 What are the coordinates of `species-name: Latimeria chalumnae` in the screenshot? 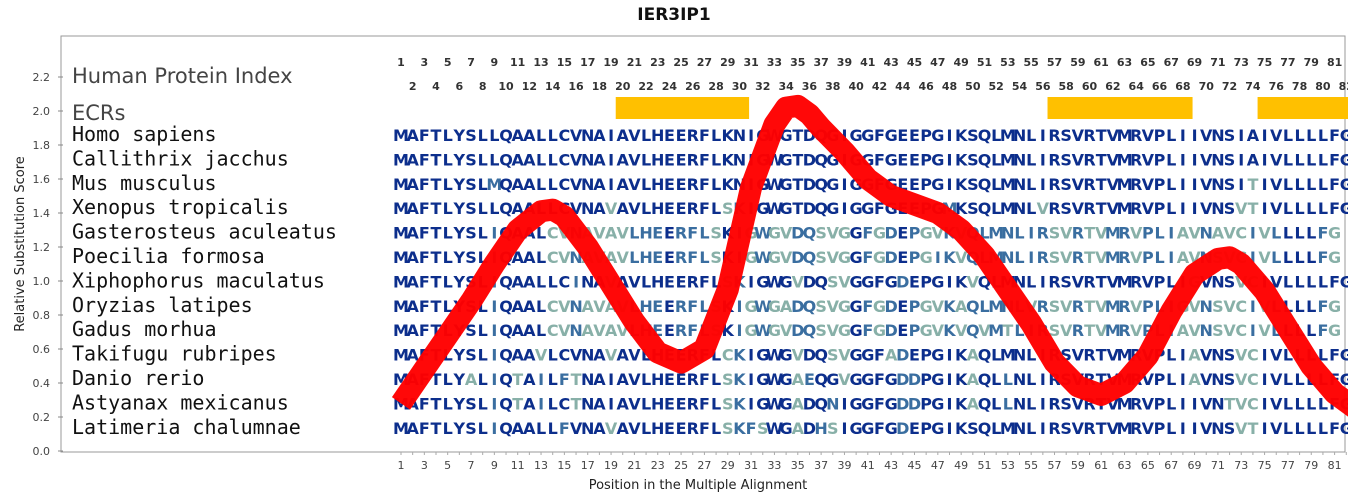 It's located at (186, 427).